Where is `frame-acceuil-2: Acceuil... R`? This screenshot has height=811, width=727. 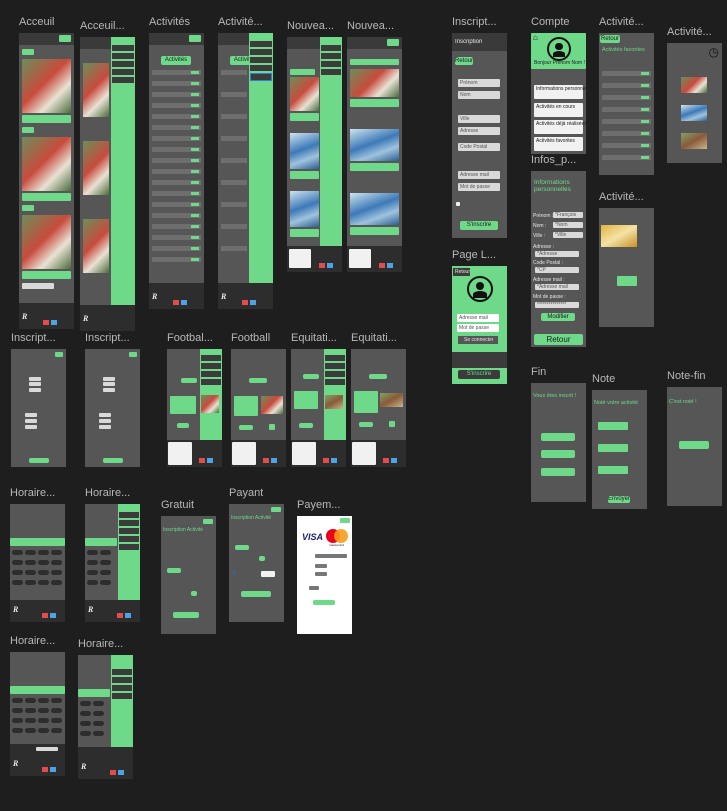 frame-acceuil-2: Acceuil... R is located at coordinates (107, 175).